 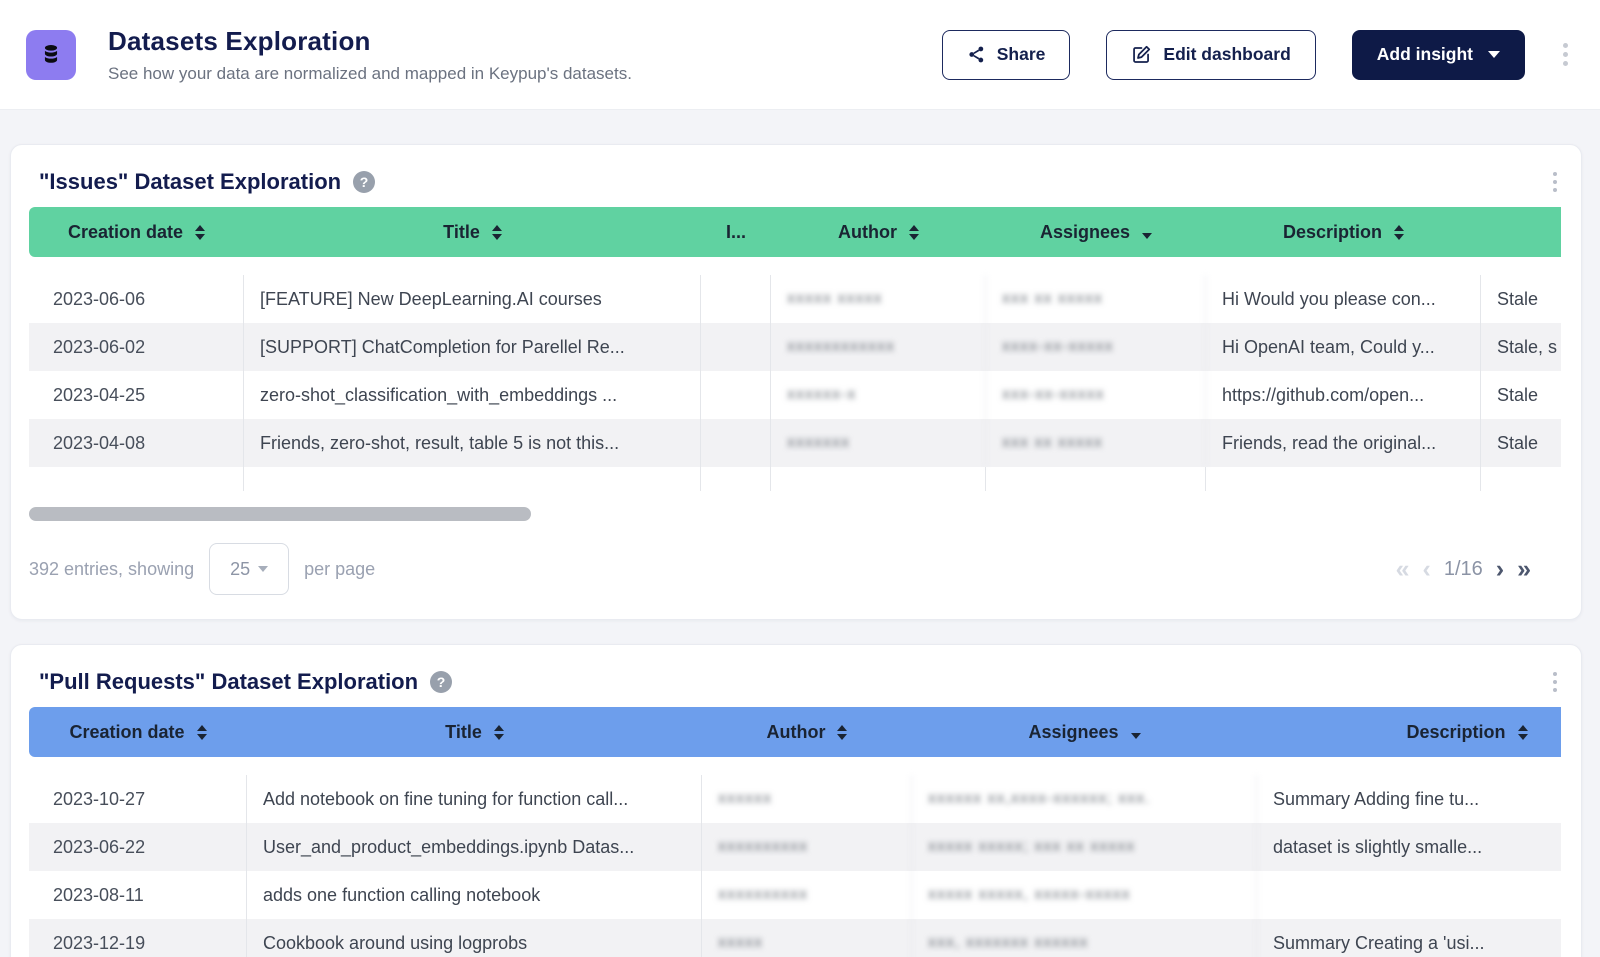 What do you see at coordinates (1565, 54) in the screenshot?
I see `topbar-overflow-menu-icon` at bounding box center [1565, 54].